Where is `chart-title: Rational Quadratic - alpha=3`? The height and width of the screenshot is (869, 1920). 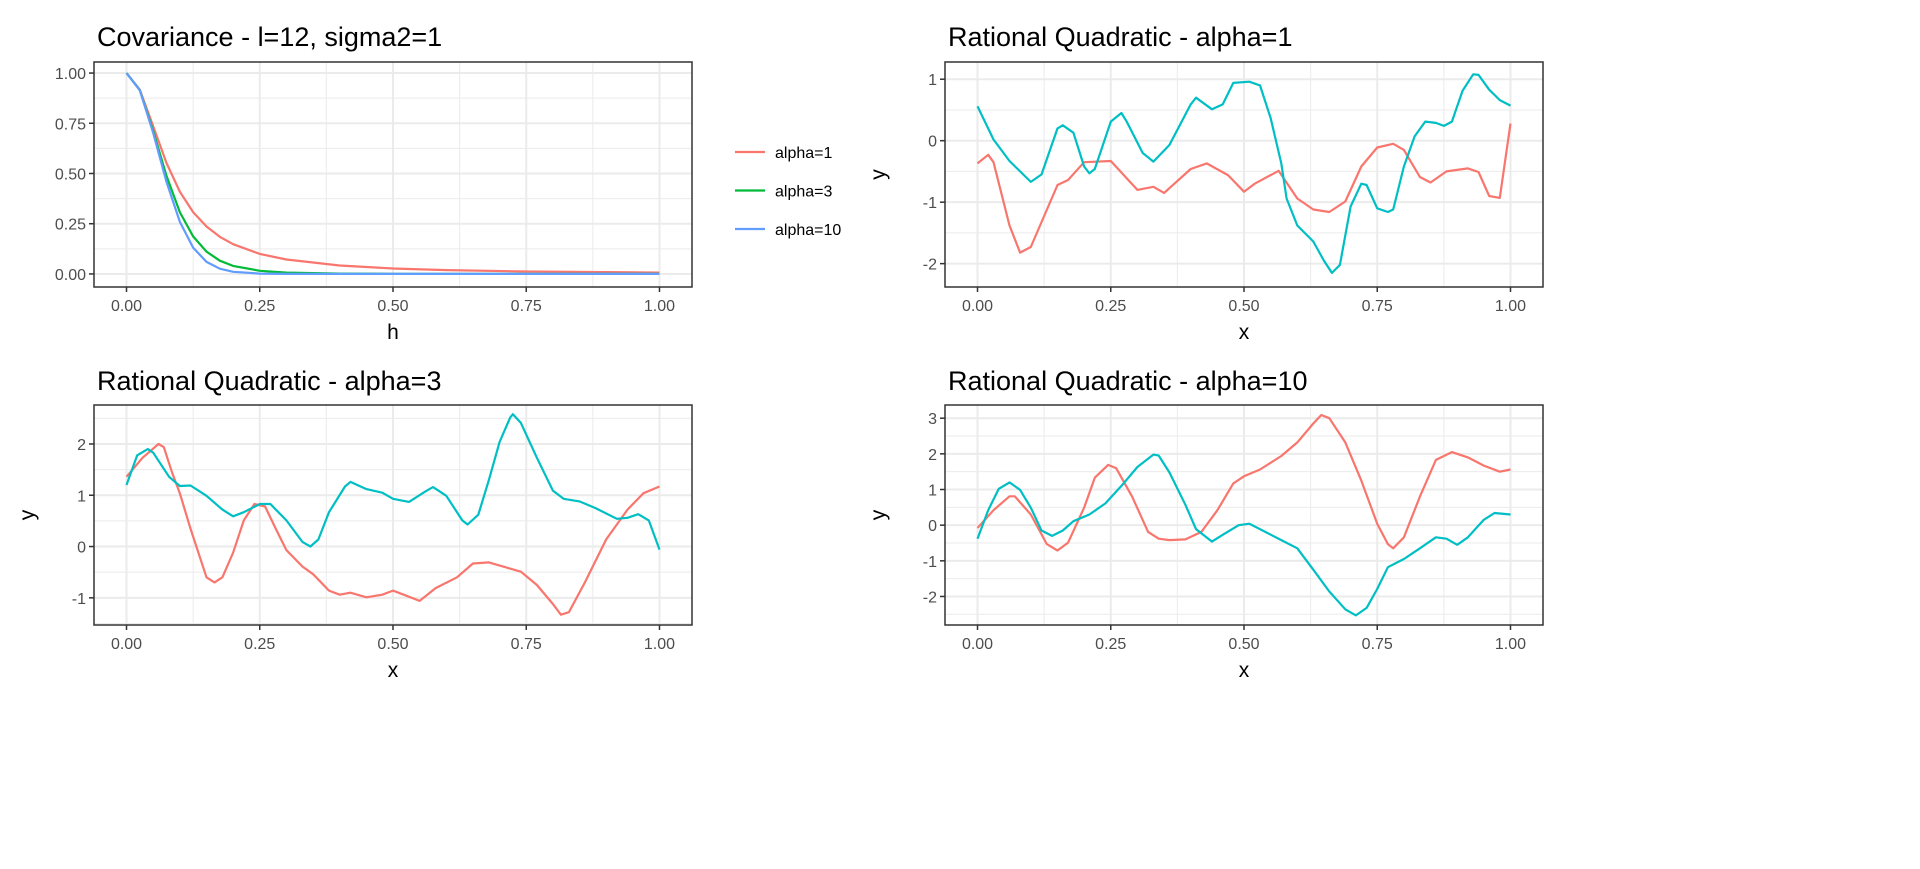
chart-title: Rational Quadratic - alpha=3 is located at coordinates (269, 381).